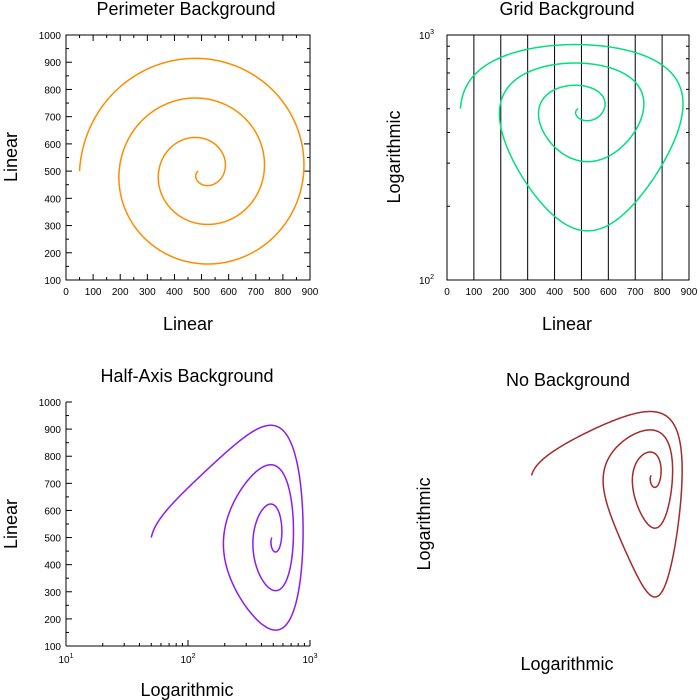 Image resolution: width=699 pixels, height=700 pixels. Describe the element at coordinates (568, 380) in the screenshot. I see `chart-title: No Background` at that location.